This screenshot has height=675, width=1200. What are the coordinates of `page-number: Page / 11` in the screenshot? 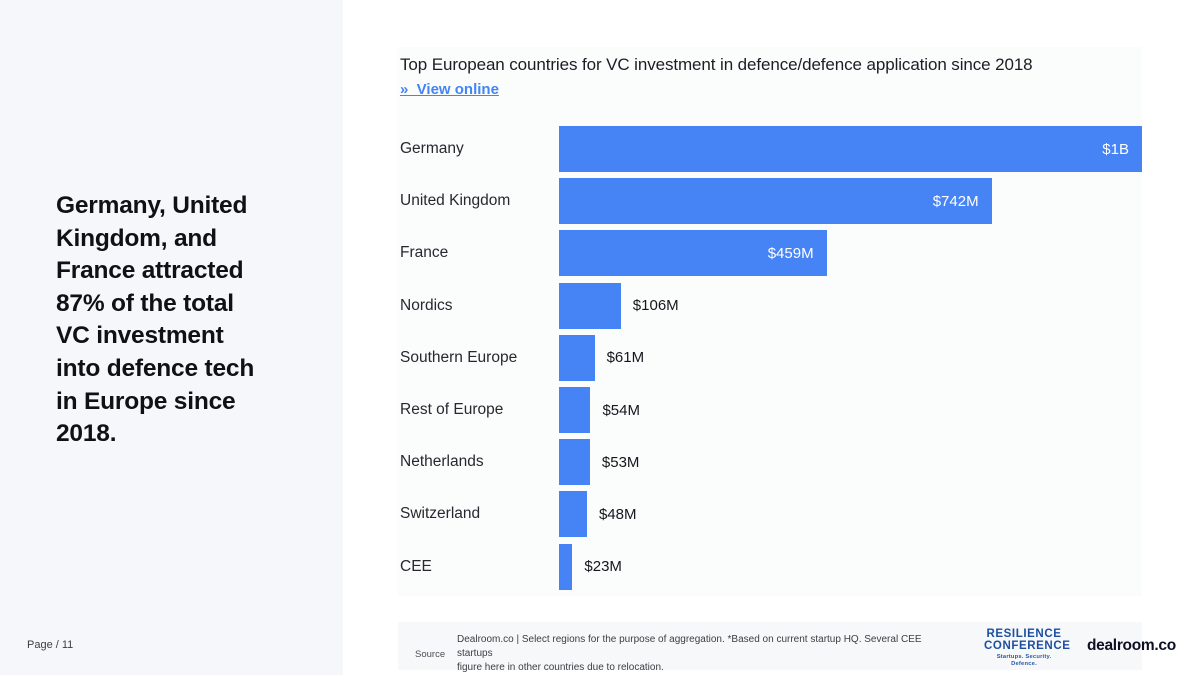 It's located at (50, 645).